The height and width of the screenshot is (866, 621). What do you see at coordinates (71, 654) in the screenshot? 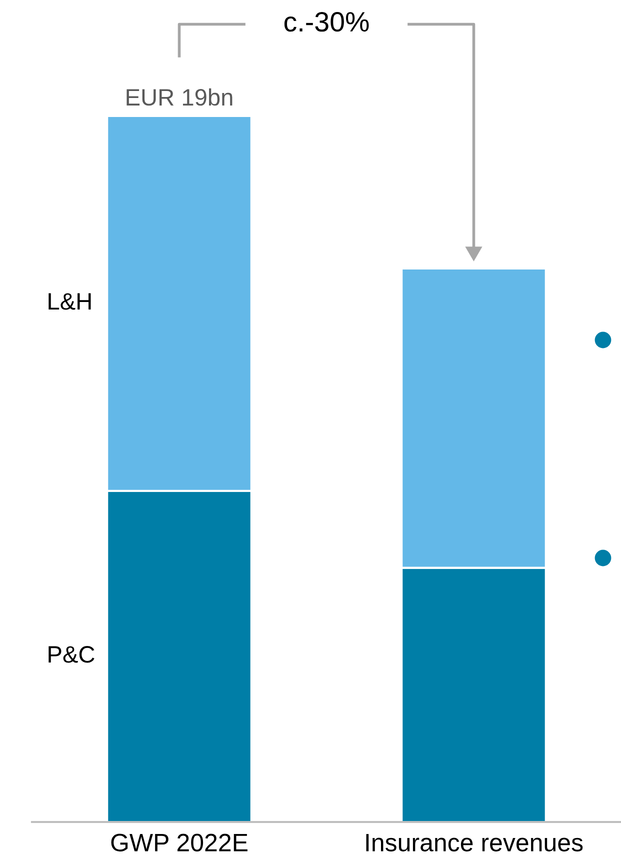
I see `series-label: P&C` at bounding box center [71, 654].